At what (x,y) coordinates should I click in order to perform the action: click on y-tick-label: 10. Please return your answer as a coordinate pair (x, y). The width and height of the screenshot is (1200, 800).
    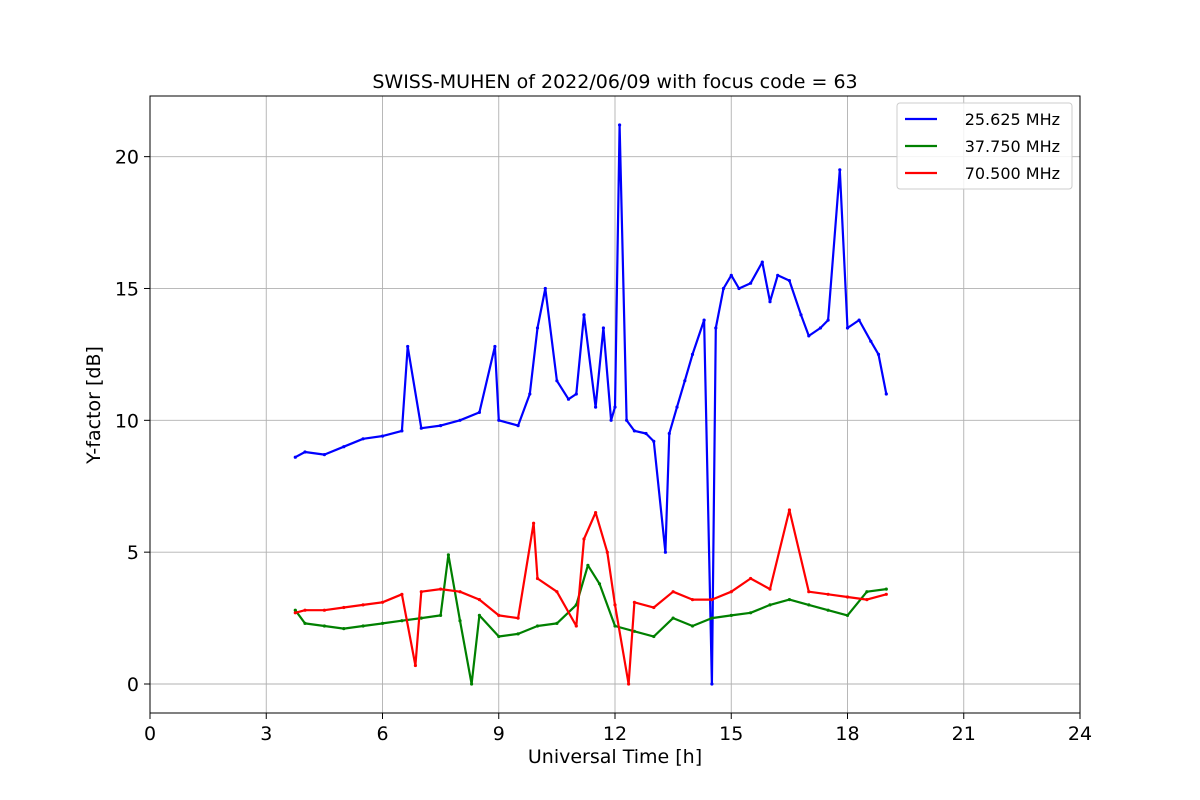
    Looking at the image, I should click on (127, 421).